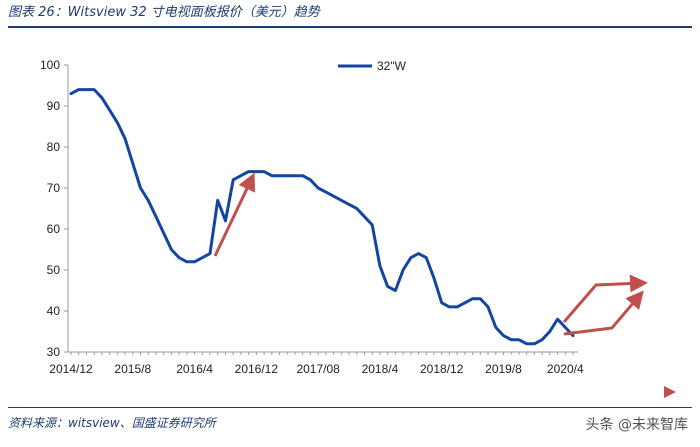 The height and width of the screenshot is (447, 700). What do you see at coordinates (54, 188) in the screenshot?
I see `y-tick-label: 70` at bounding box center [54, 188].